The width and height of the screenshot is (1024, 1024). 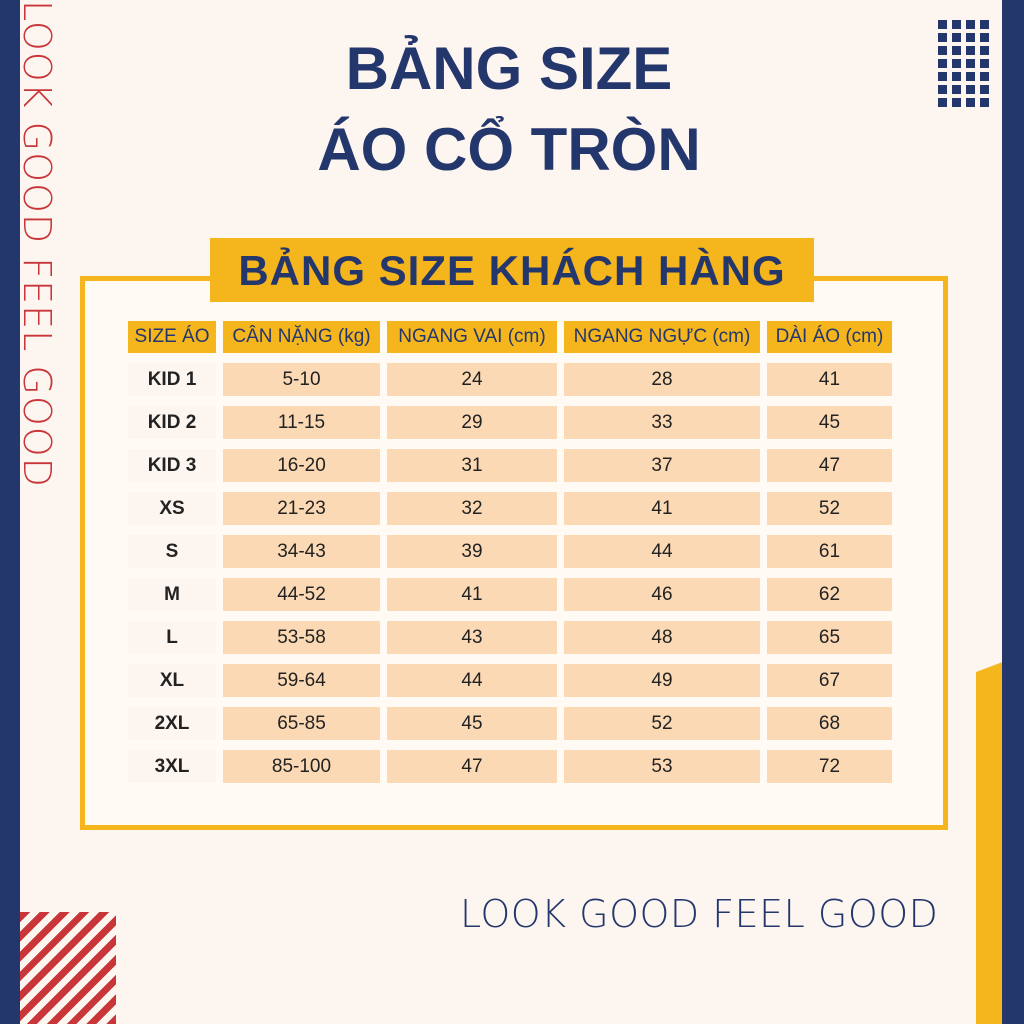 What do you see at coordinates (1013, 512) in the screenshot?
I see `right-navy-bar` at bounding box center [1013, 512].